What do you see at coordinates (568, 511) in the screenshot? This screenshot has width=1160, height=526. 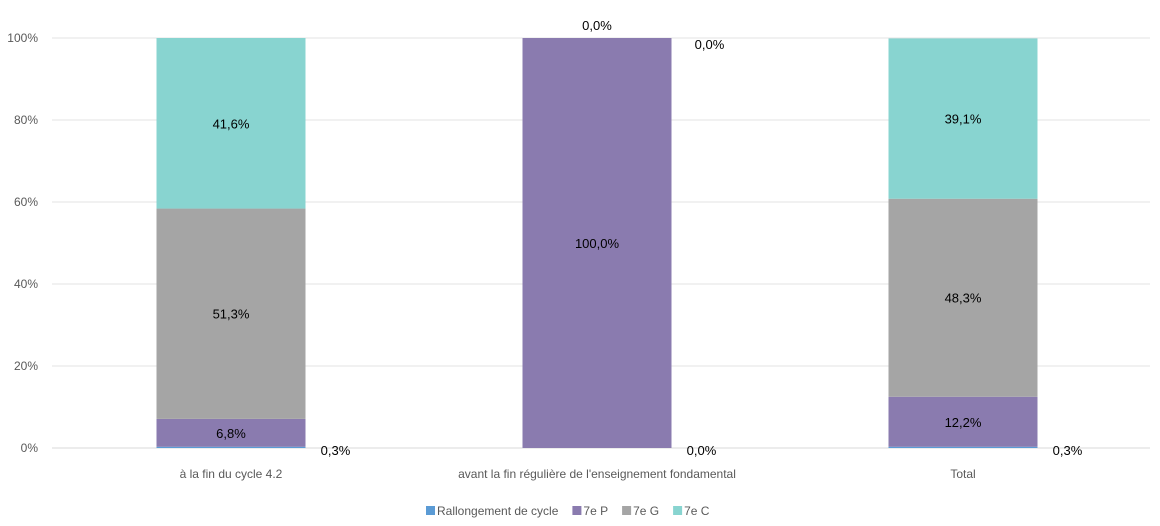 I see `legend: Rallongement de cycle 7e P 7e G 7e C` at bounding box center [568, 511].